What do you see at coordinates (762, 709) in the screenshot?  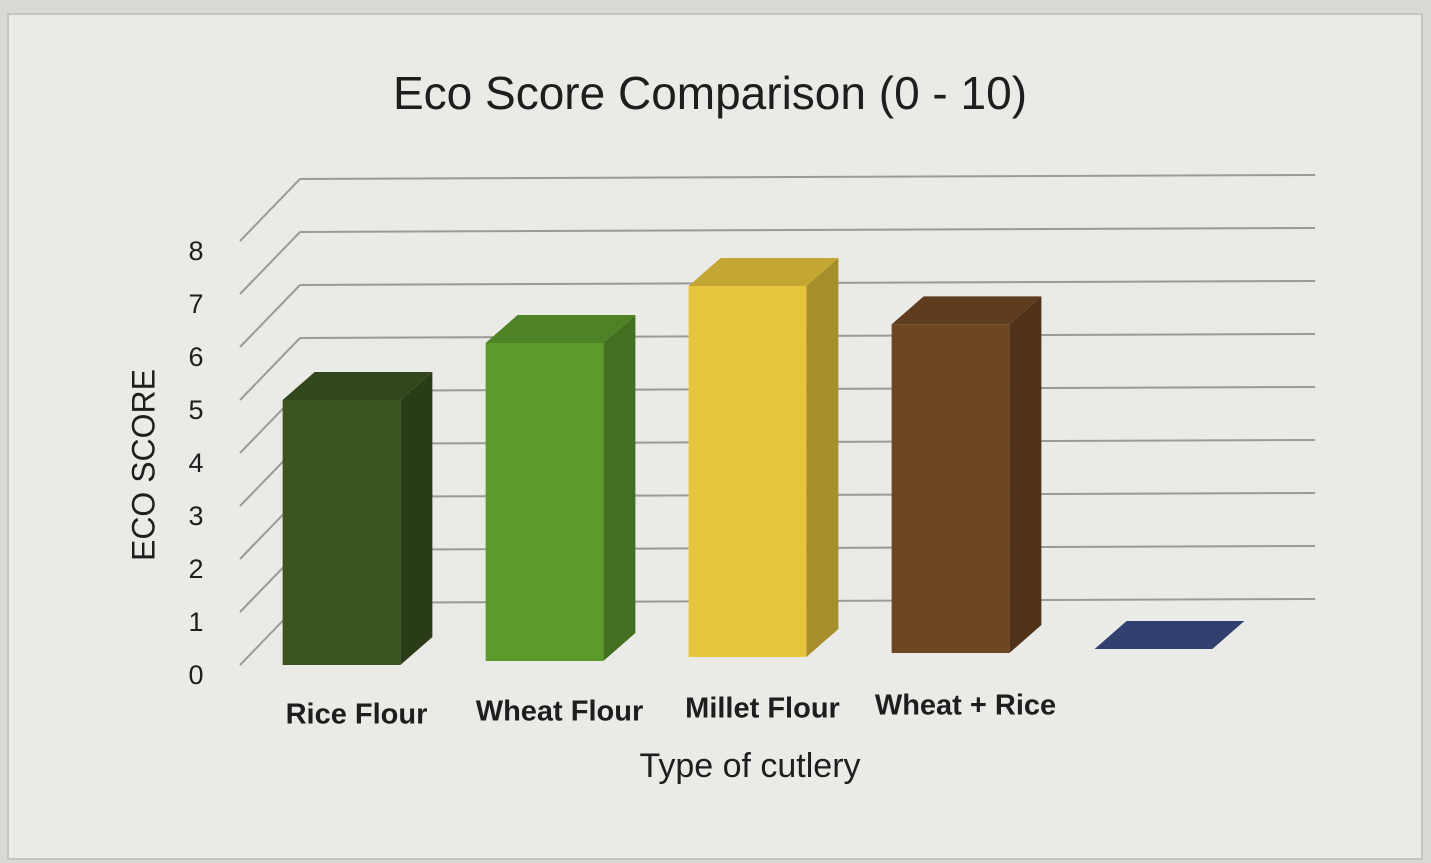 I see `x-tick-label: Millet Flour` at bounding box center [762, 709].